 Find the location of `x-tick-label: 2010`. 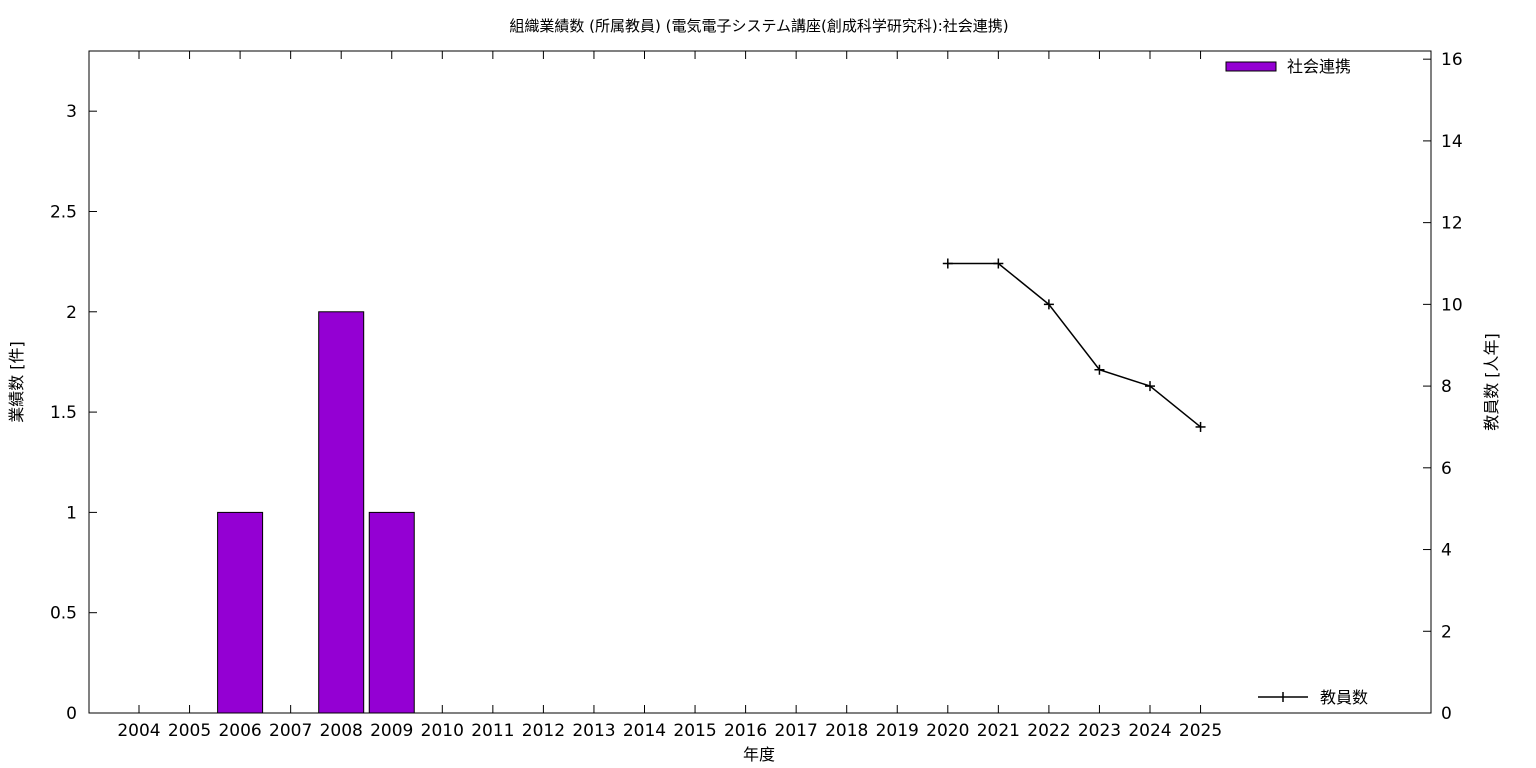

x-tick-label: 2010 is located at coordinates (442, 731).